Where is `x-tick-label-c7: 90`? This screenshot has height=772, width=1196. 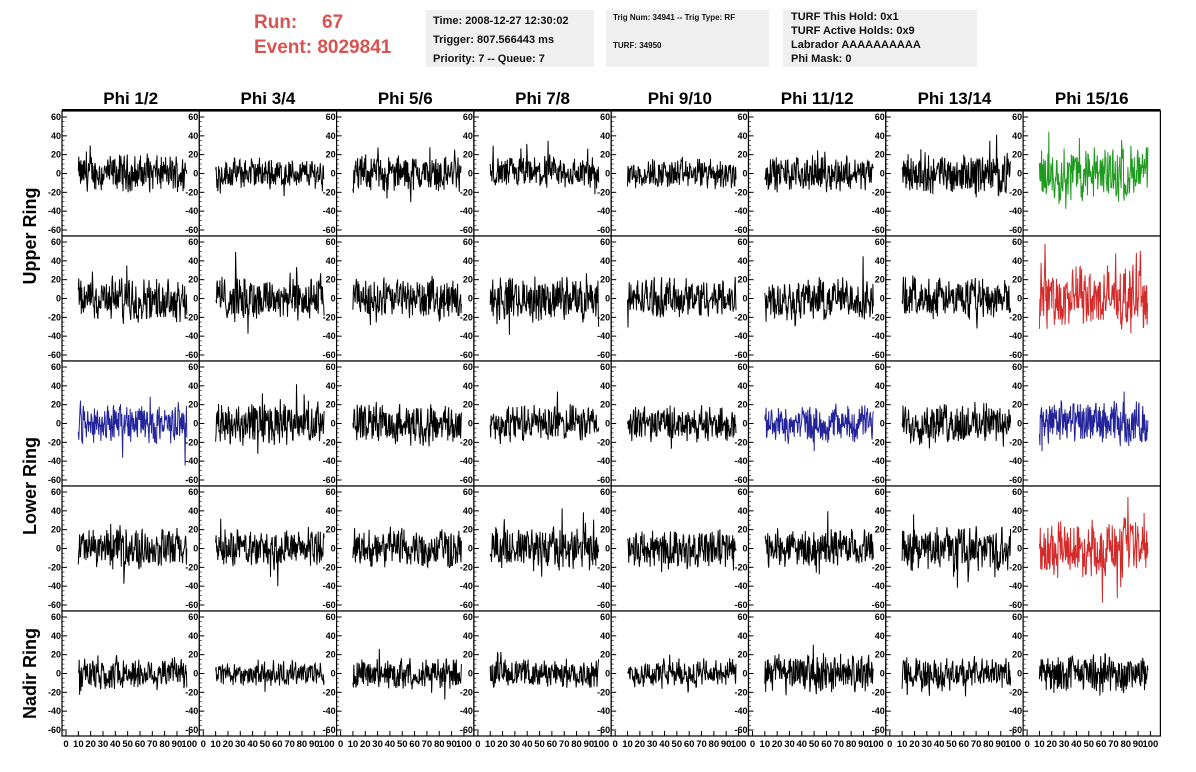 x-tick-label-c7: 90 is located at coordinates (1000, 744).